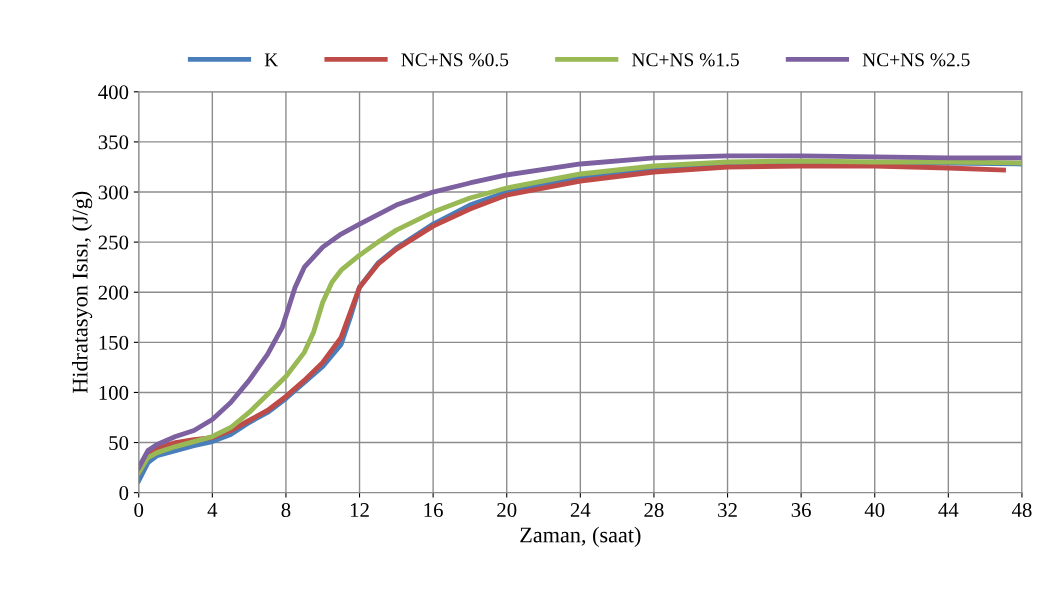 The image size is (1059, 612). What do you see at coordinates (113, 142) in the screenshot?
I see `y-tick-label: 350` at bounding box center [113, 142].